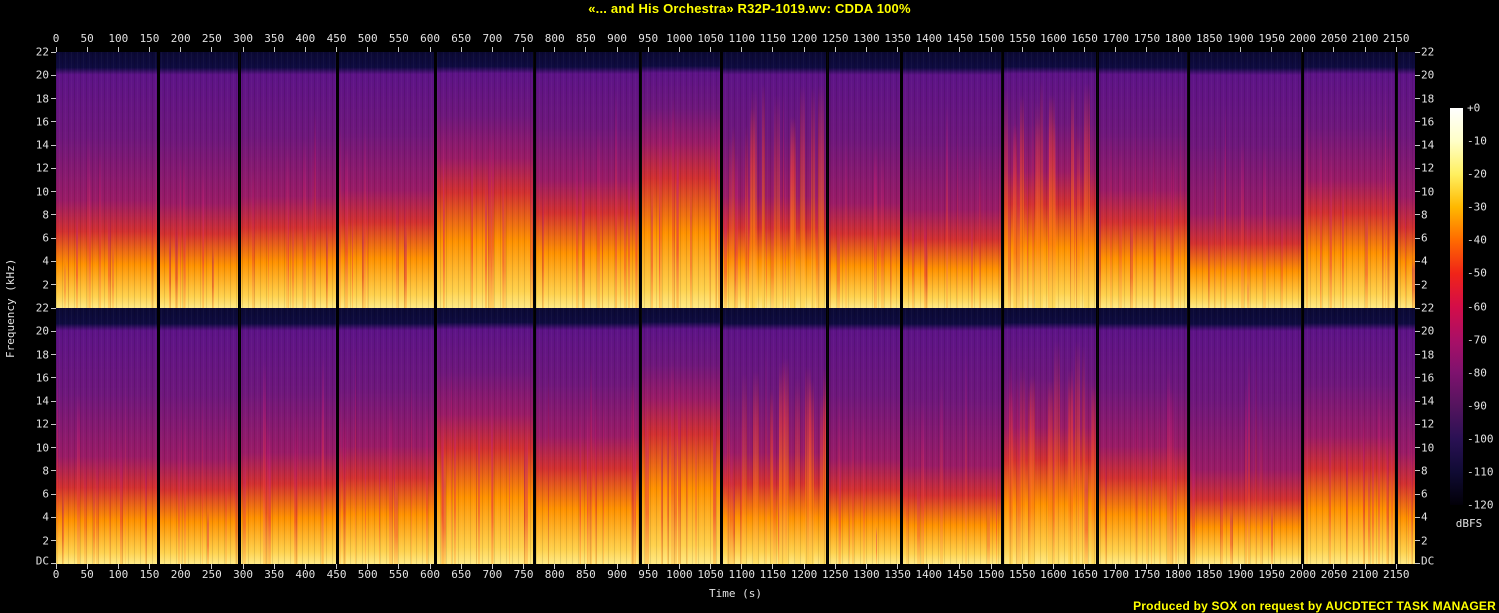 This screenshot has height=613, width=1499. Describe the element at coordinates (1428, 122) in the screenshot. I see `freq-tick-label: 16` at that location.